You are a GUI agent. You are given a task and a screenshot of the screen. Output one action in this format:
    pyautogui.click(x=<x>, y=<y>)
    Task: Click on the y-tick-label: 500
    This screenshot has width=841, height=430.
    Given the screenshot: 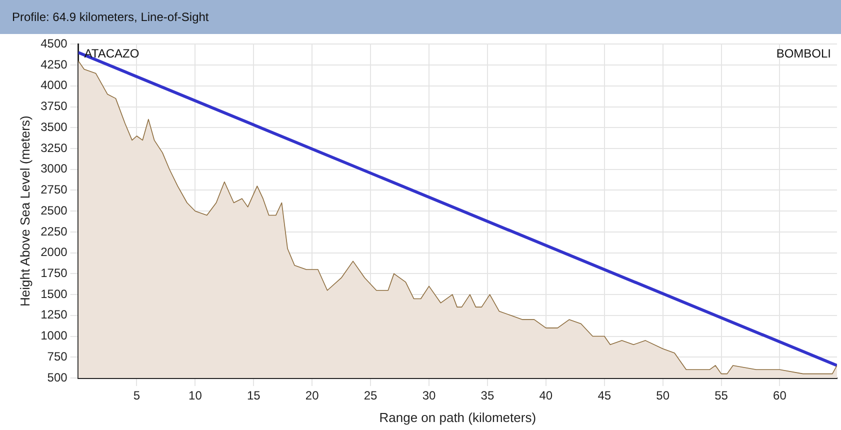 What is the action you would take?
    pyautogui.click(x=57, y=377)
    